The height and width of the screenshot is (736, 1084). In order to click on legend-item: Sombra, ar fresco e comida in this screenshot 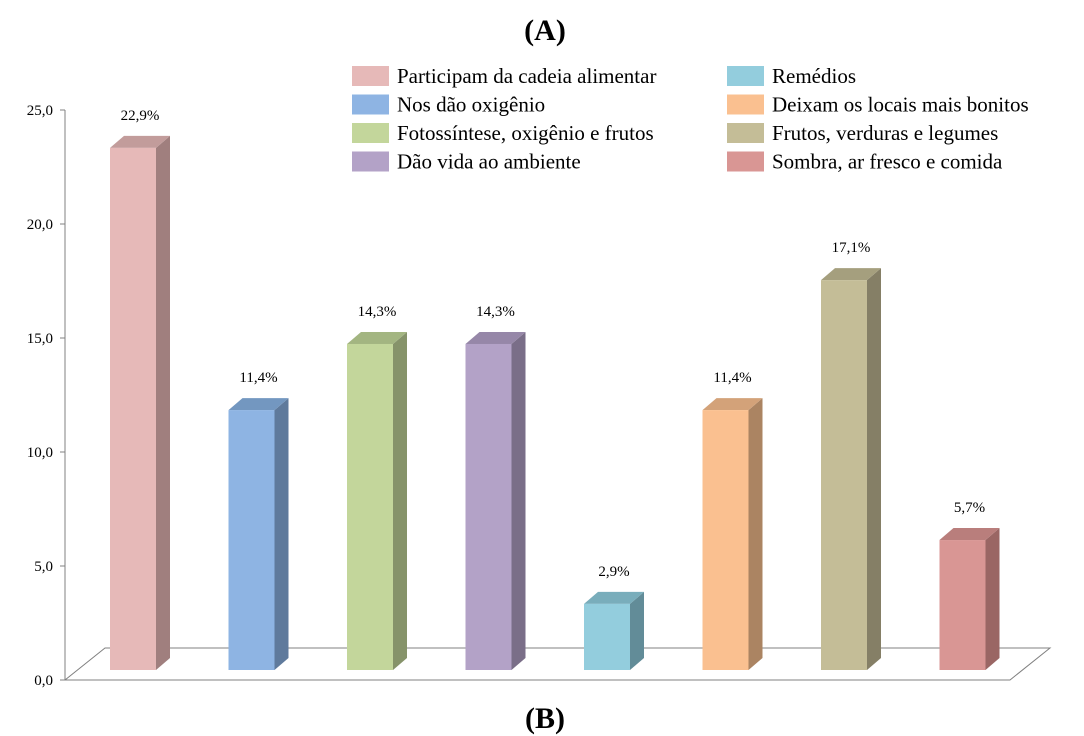, I will do `click(865, 162)`.